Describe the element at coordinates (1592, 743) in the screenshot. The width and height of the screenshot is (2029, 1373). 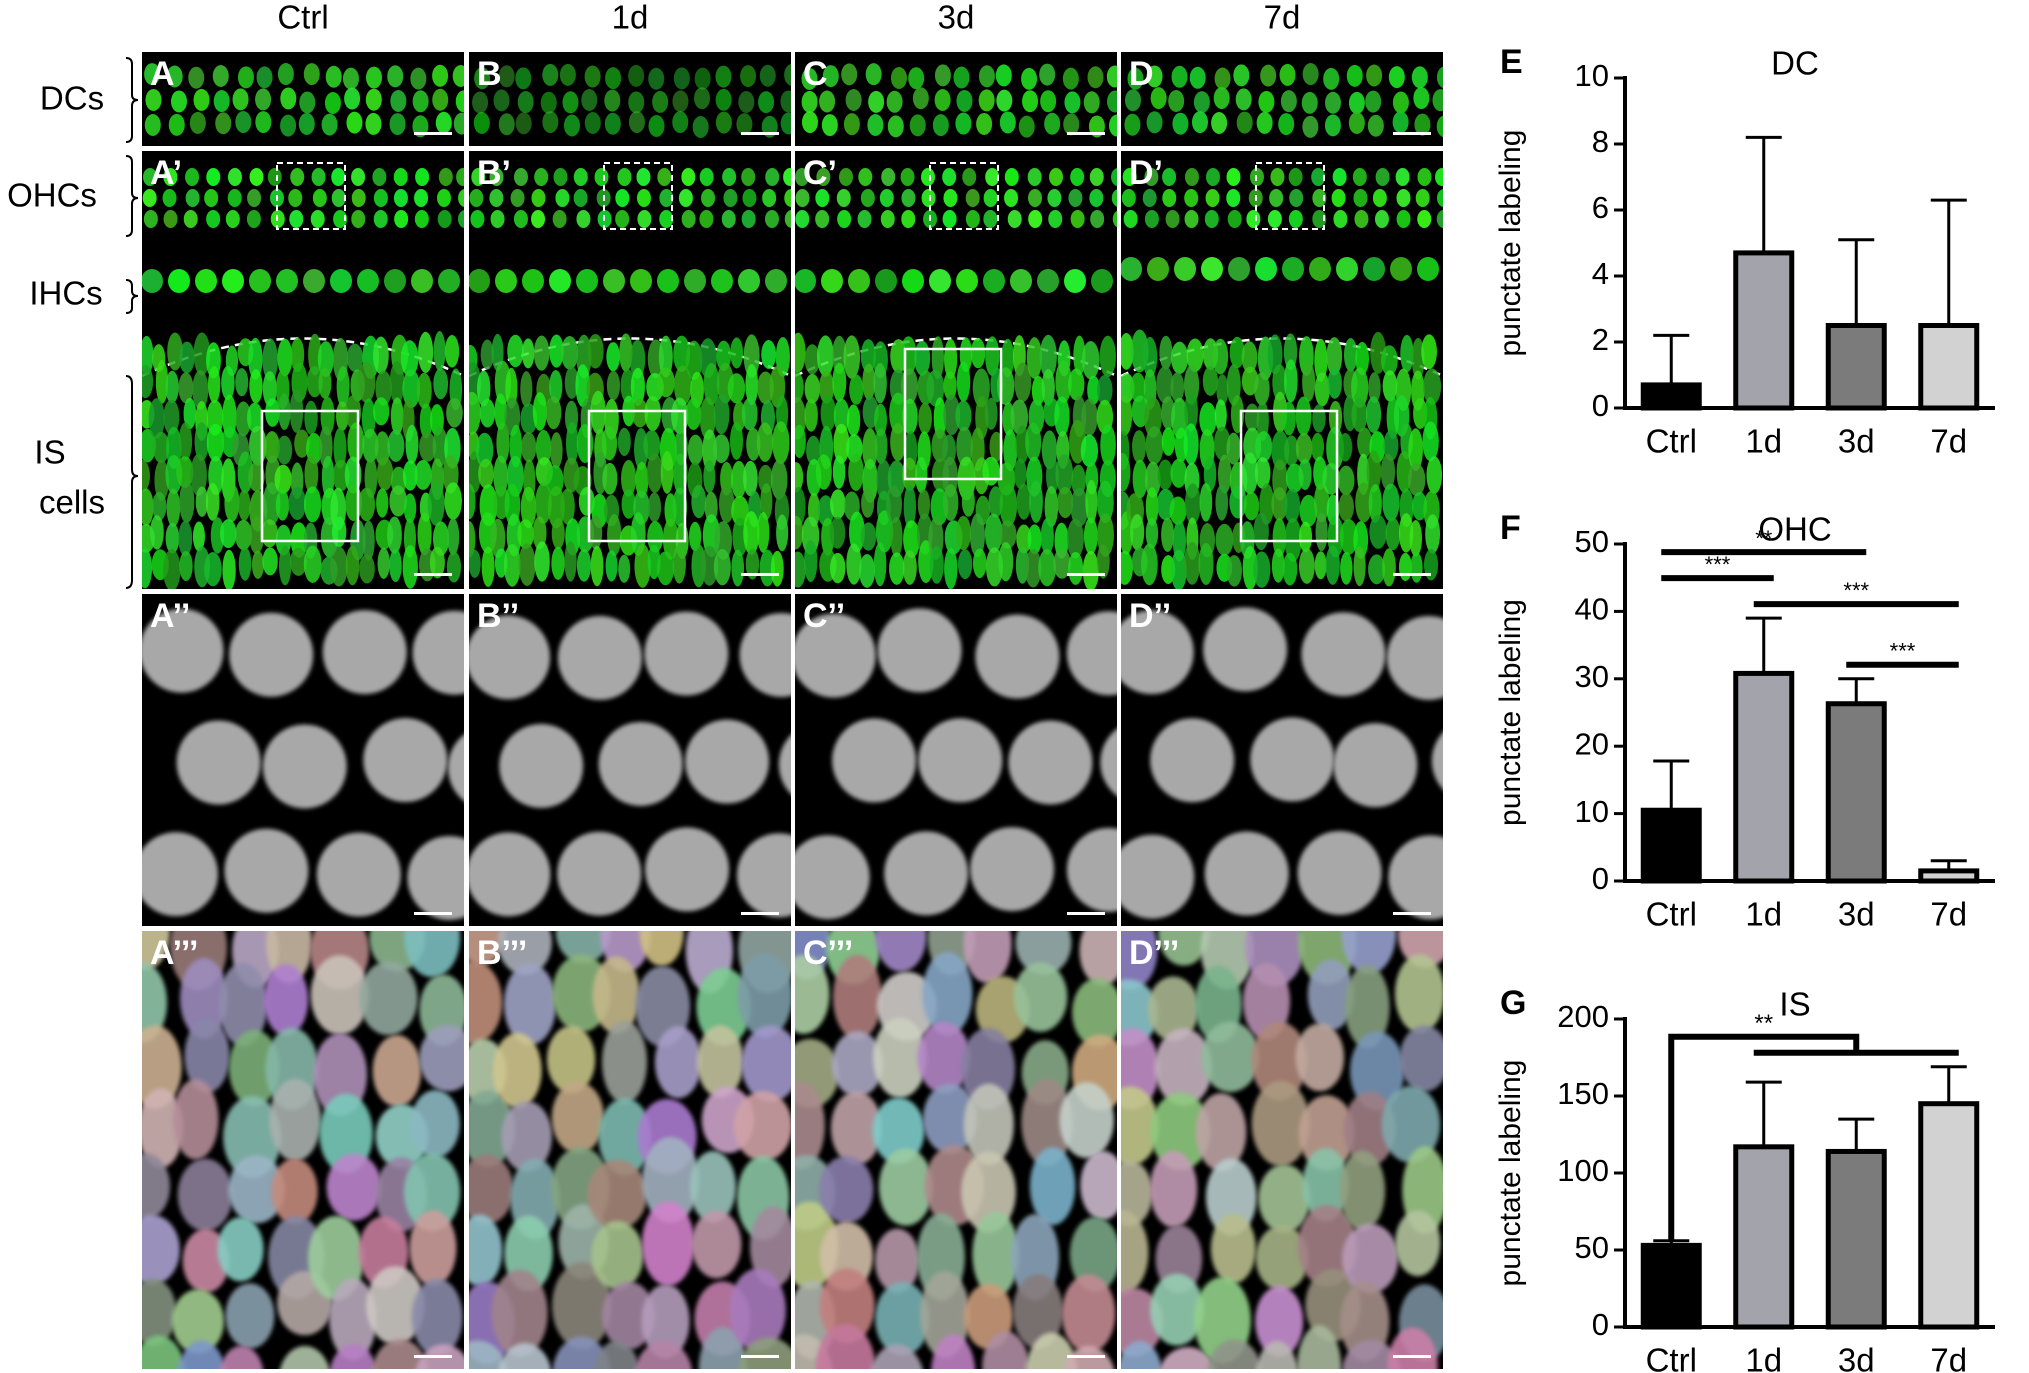
I see `y-tick-label: 20` at that location.